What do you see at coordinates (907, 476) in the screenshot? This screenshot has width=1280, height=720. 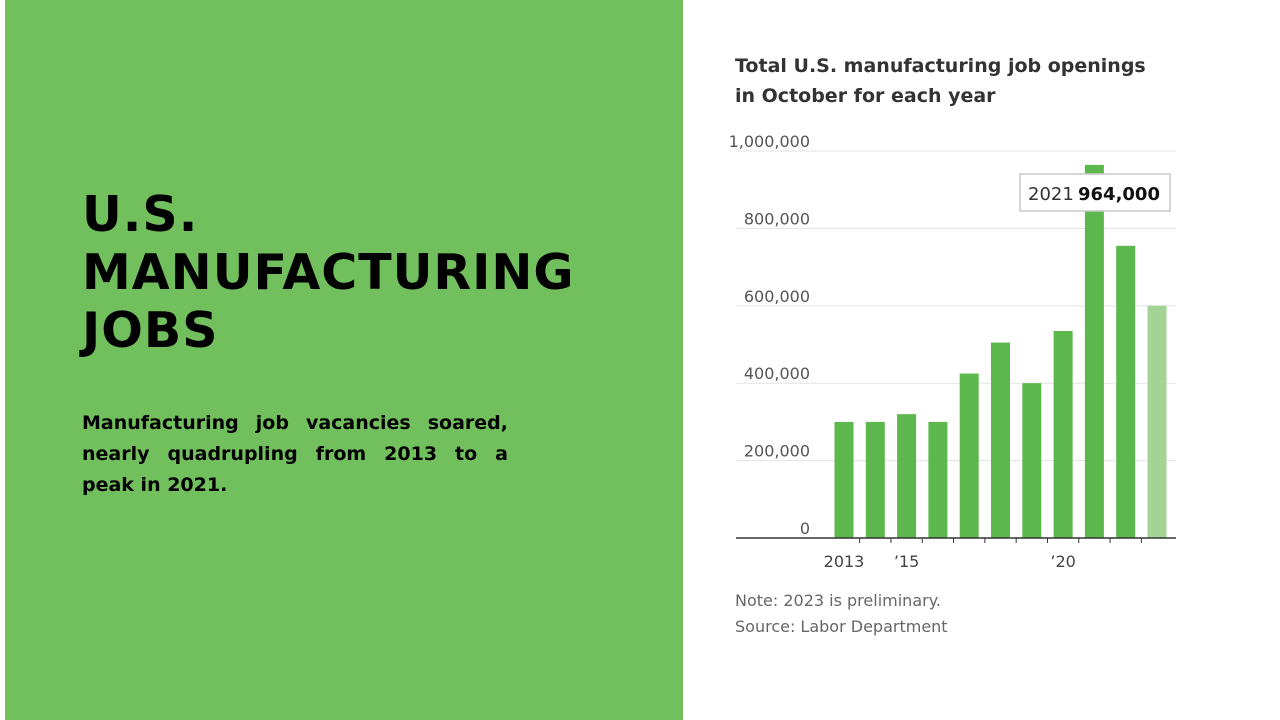 I see `bar-2015` at bounding box center [907, 476].